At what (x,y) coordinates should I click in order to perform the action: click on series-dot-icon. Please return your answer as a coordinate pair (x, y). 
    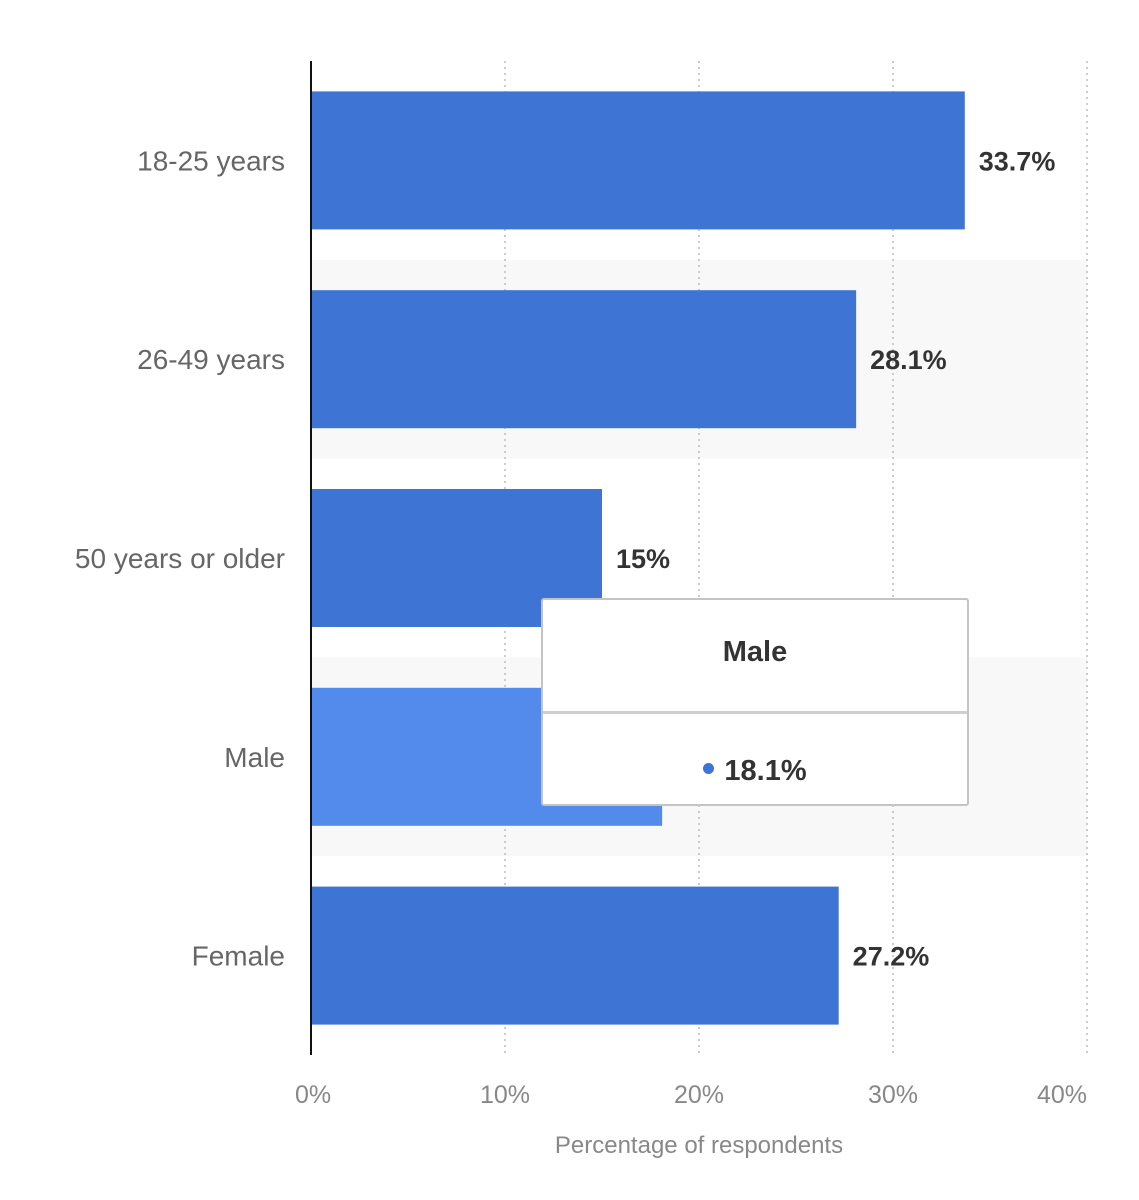
    Looking at the image, I should click on (709, 768).